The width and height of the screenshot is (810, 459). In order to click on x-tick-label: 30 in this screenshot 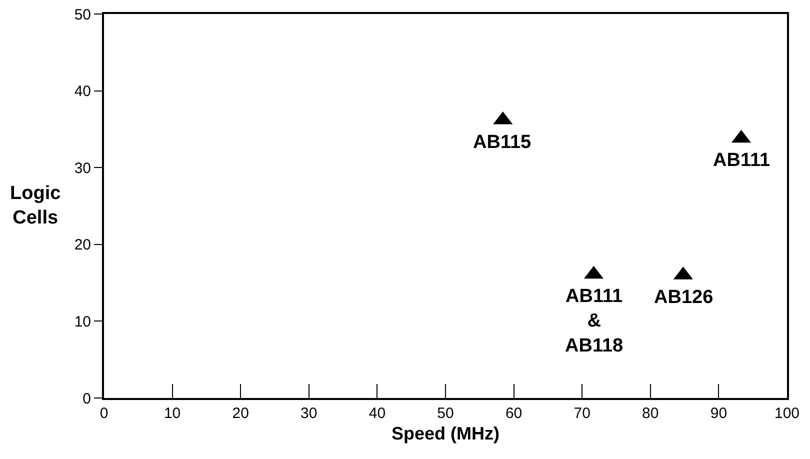, I will do `click(309, 413)`.